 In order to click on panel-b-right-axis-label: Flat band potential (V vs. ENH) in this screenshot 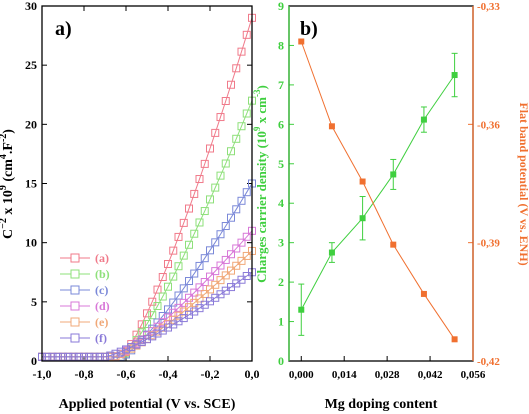, I will do `click(523, 183)`.